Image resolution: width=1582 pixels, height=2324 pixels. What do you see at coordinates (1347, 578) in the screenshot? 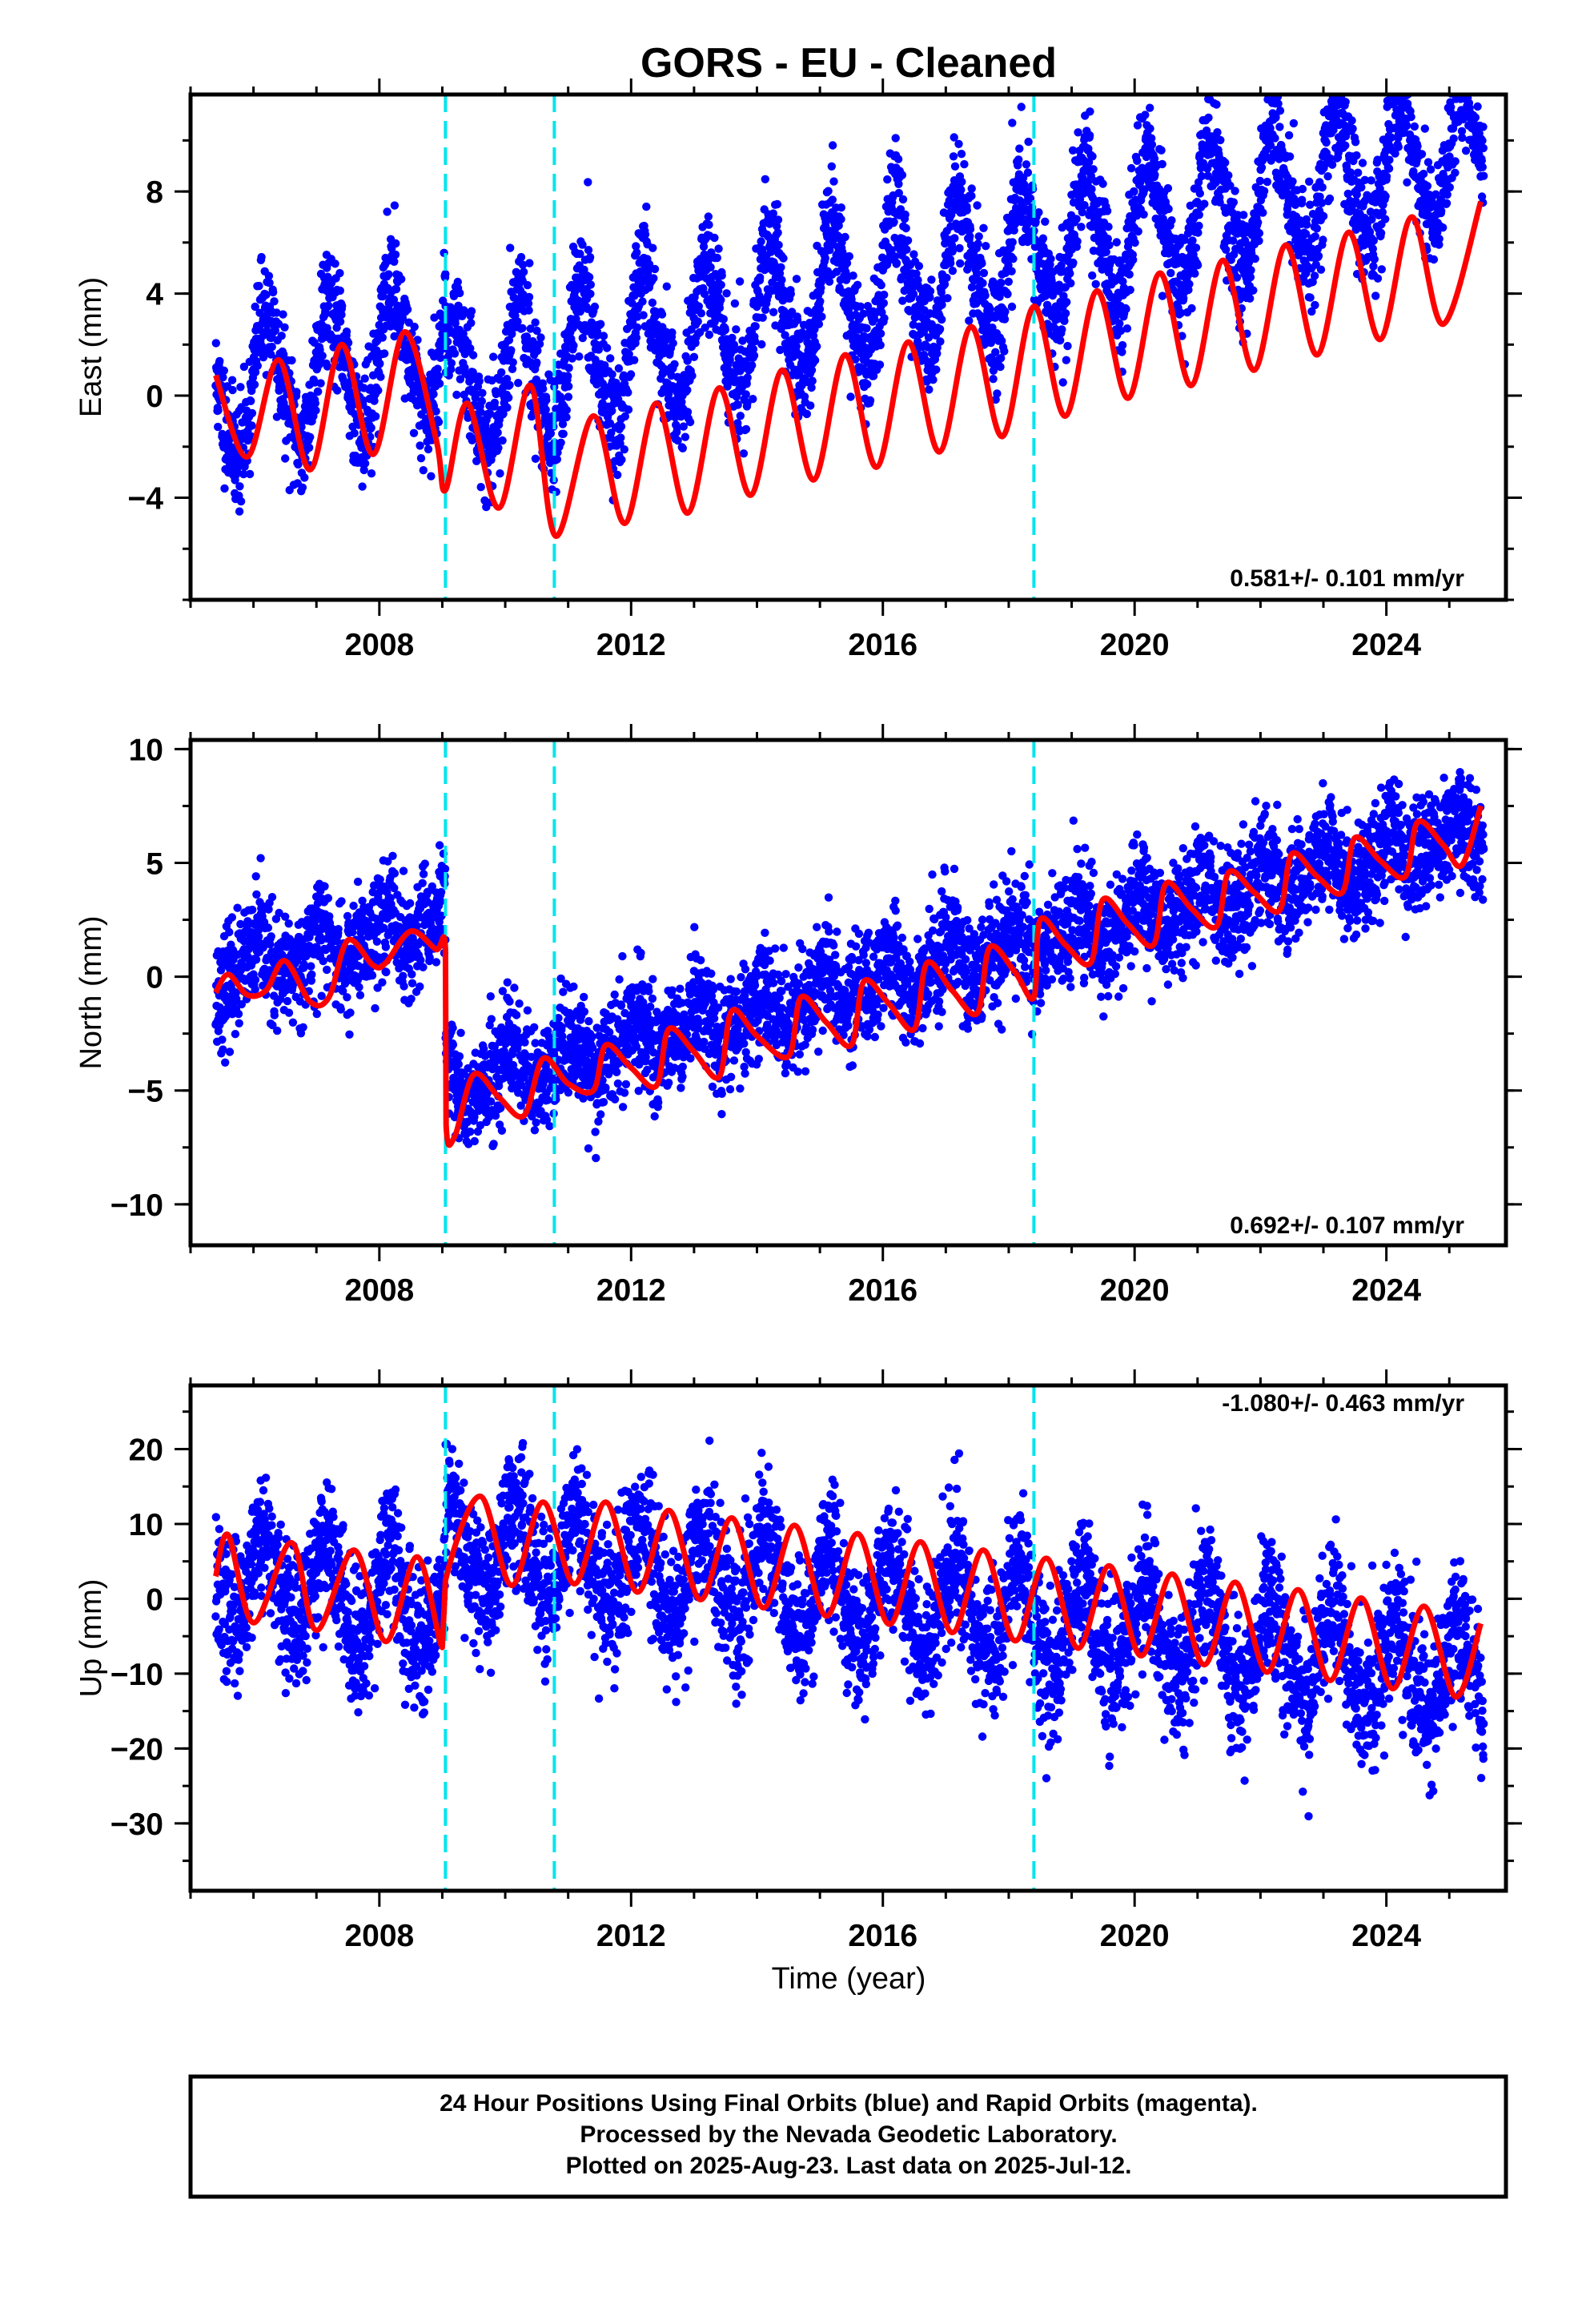
I see `rate-annotation: 0.581+/- 0.101 mm/yr` at bounding box center [1347, 578].